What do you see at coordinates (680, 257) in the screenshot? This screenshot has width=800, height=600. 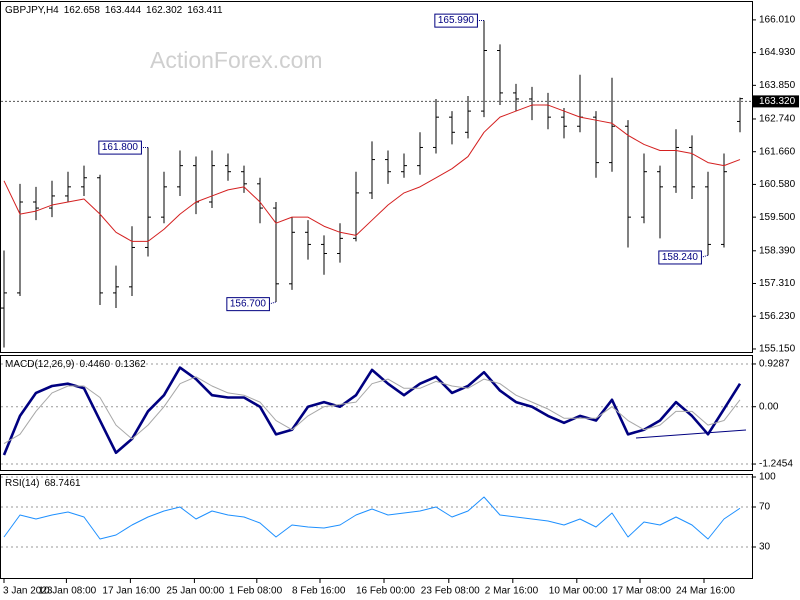 I see `annotation-label: 158.240` at bounding box center [680, 257].